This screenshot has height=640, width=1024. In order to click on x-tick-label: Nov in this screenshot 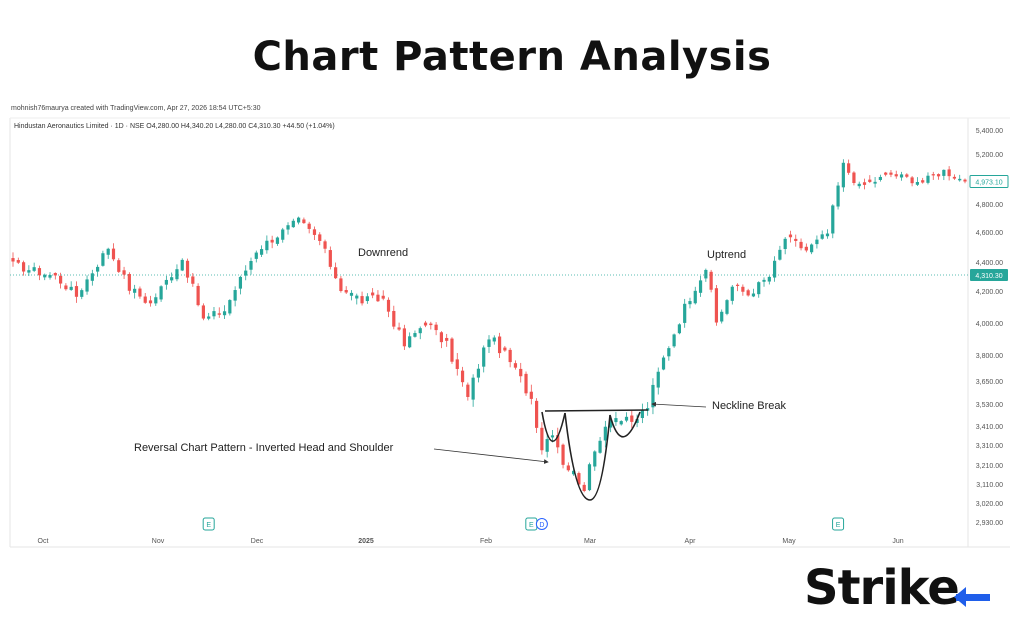, I will do `click(158, 541)`.